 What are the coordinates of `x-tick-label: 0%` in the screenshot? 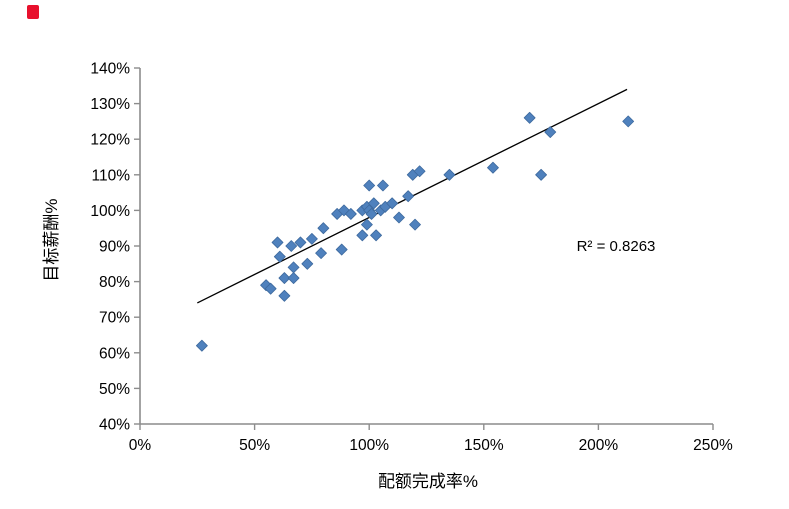 It's located at (140, 445).